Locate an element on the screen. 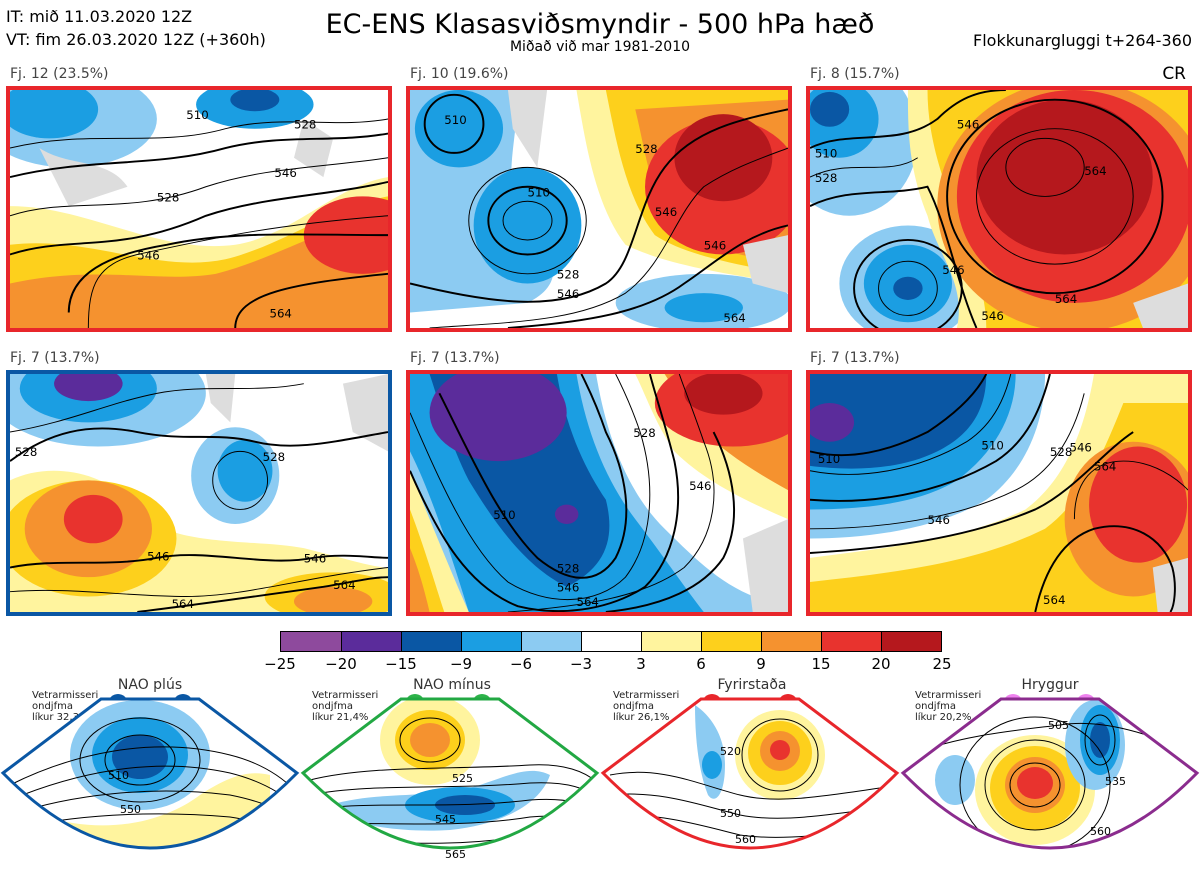  cluster-map-panel-1: 510 528 546 528 546 564 is located at coordinates (199, 209).